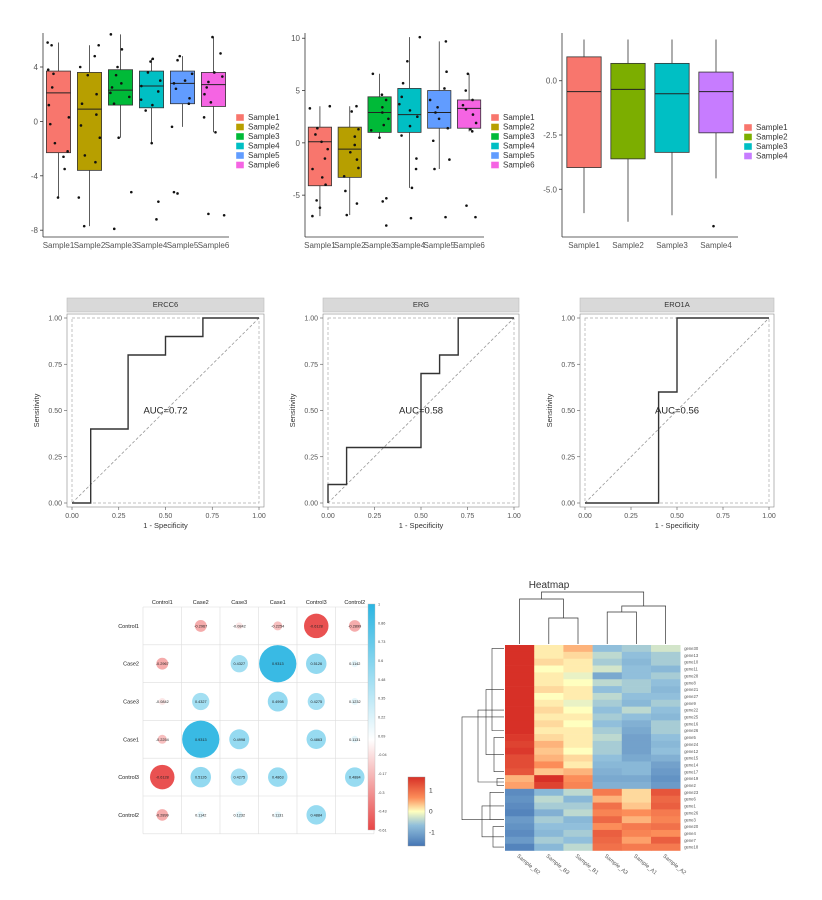 This screenshot has height=900, width=822. What do you see at coordinates (469, 245) in the screenshot?
I see `x-tick-label: Sample6` at bounding box center [469, 245].